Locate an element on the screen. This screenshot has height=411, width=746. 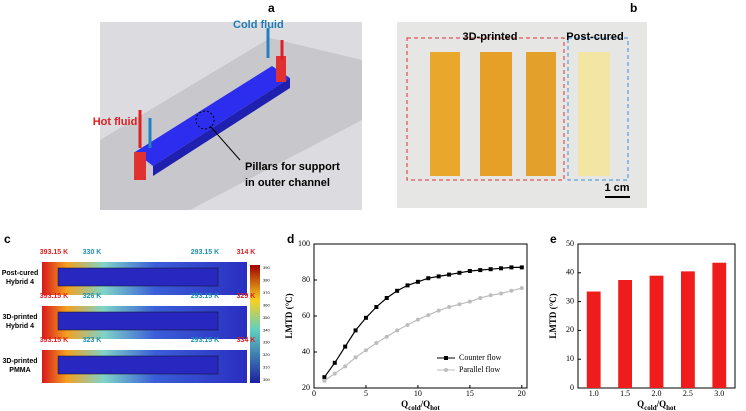
annotation: Hot fluid is located at coordinates (115, 122).